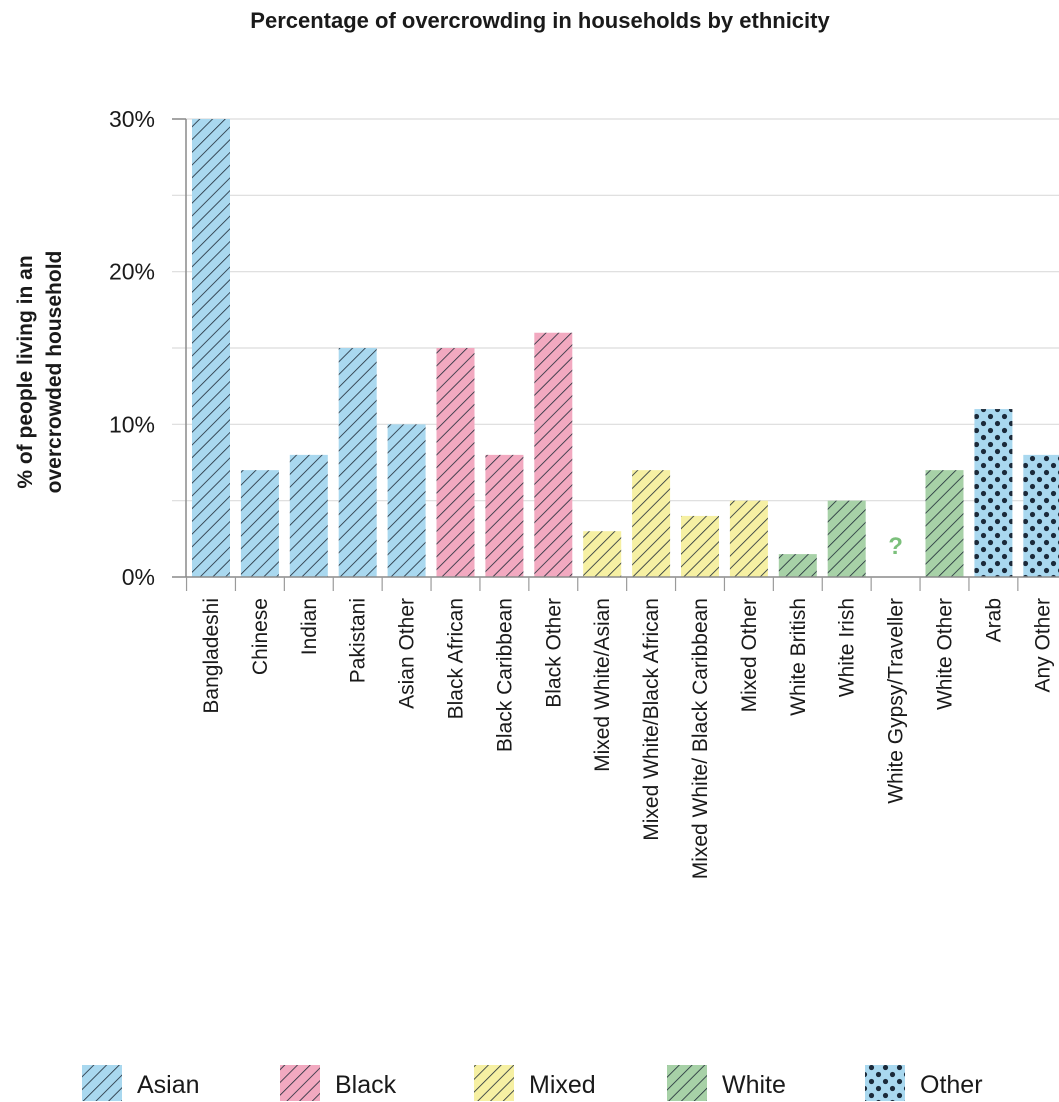 The width and height of the screenshot is (1059, 1102). What do you see at coordinates (309, 626) in the screenshot?
I see `x-tick-label: Indian` at bounding box center [309, 626].